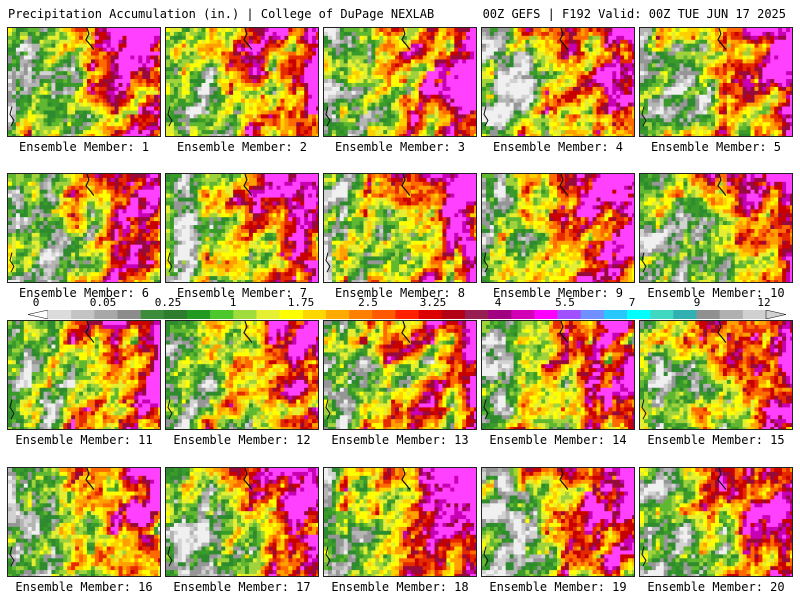 The image size is (800, 600). I want to click on ensemble-member-label: Ensemble Member: 20, so click(716, 587).